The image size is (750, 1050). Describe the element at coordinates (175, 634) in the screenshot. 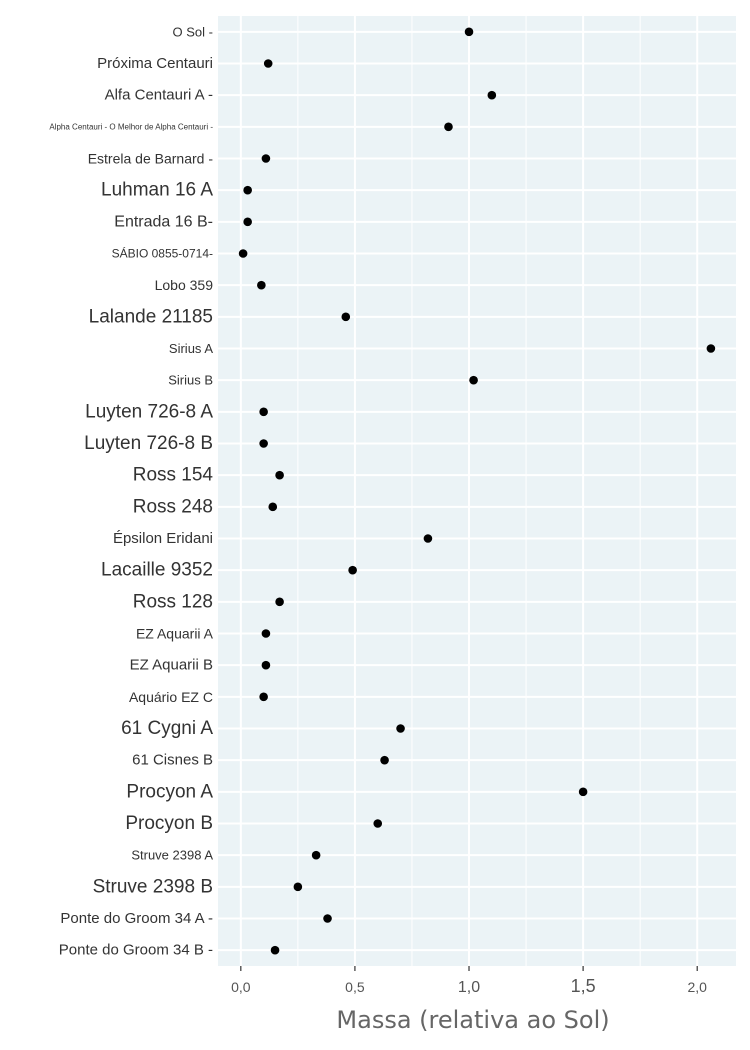

I see `y-tick-label: EZ Aquarii A` at that location.